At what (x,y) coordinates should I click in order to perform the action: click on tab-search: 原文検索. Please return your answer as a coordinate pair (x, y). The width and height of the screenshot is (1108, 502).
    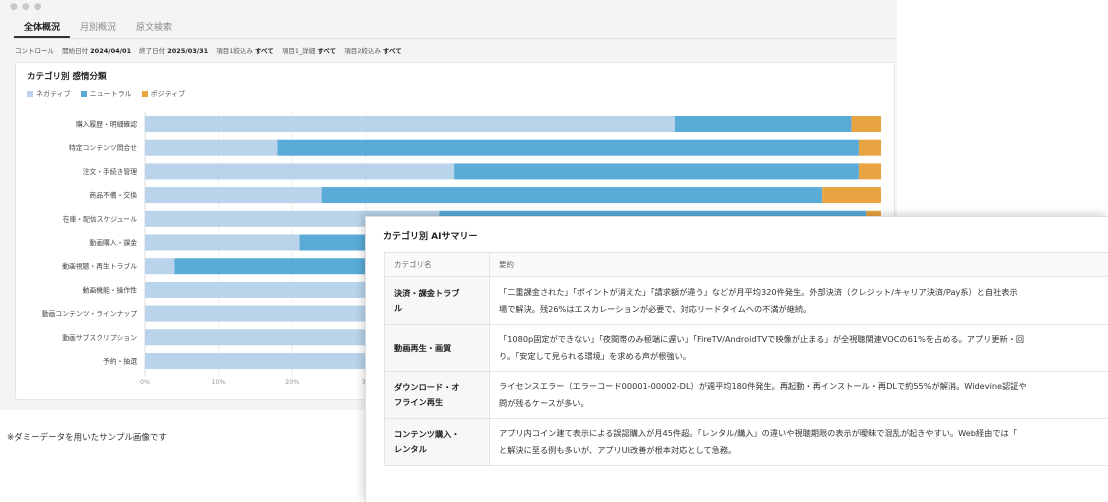
    Looking at the image, I should click on (154, 28).